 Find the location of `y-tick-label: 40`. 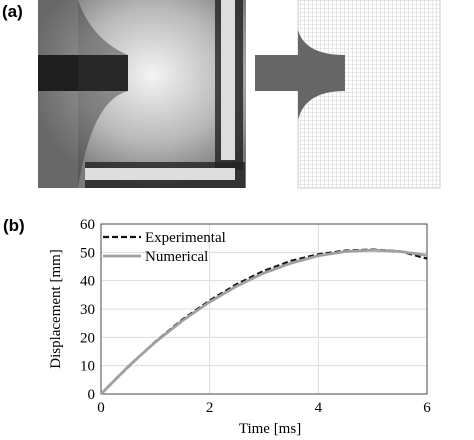

y-tick-label: 40 is located at coordinates (87, 282).